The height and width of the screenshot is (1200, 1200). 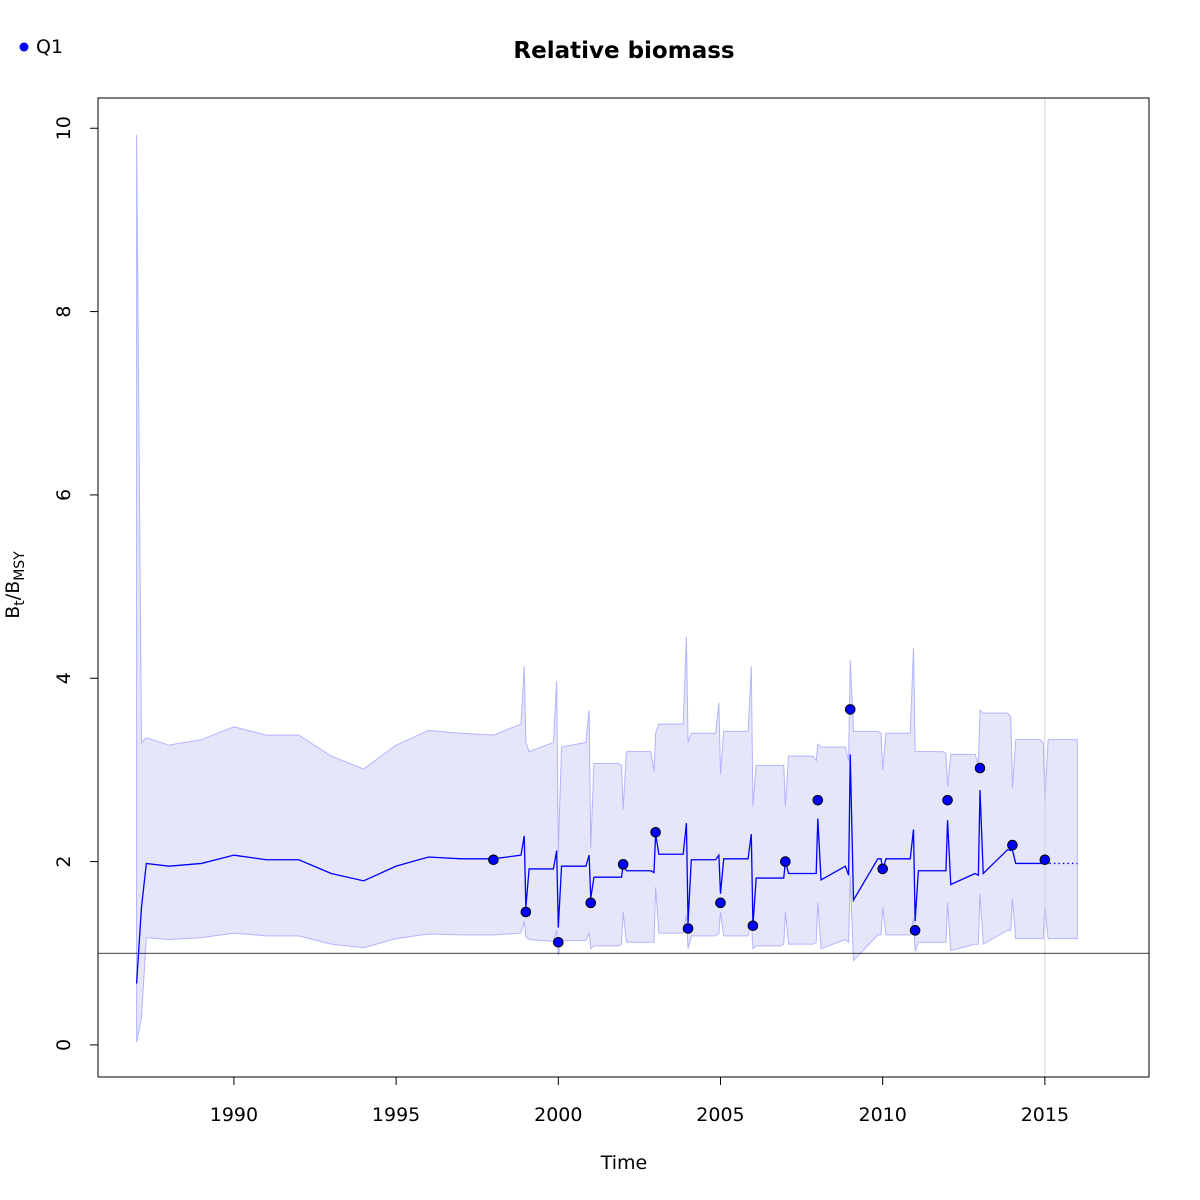 What do you see at coordinates (720, 1115) in the screenshot?
I see `x-tick-label: 2005` at bounding box center [720, 1115].